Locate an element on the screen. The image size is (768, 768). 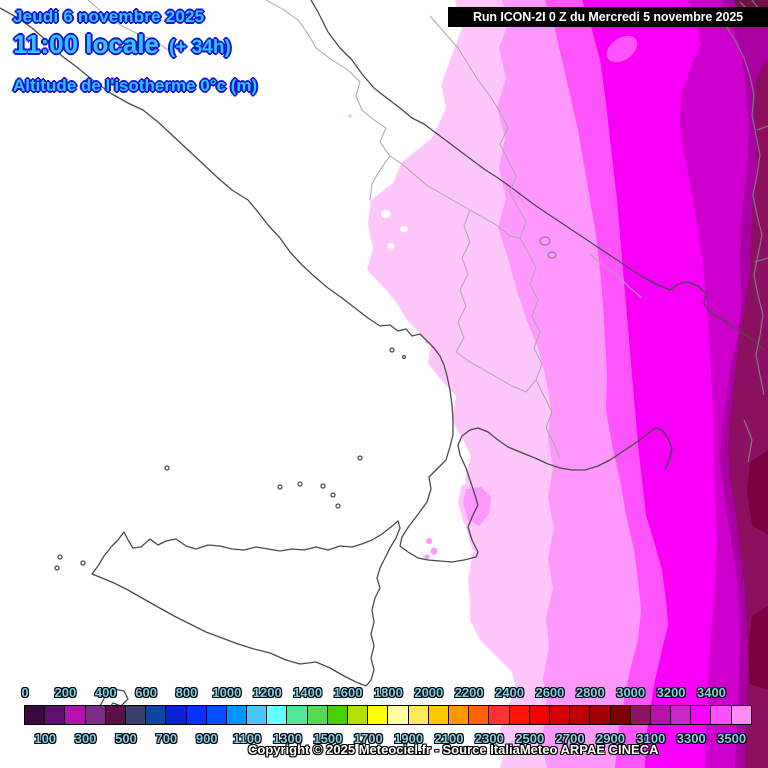
sicily-coast is located at coordinates (246, 603).